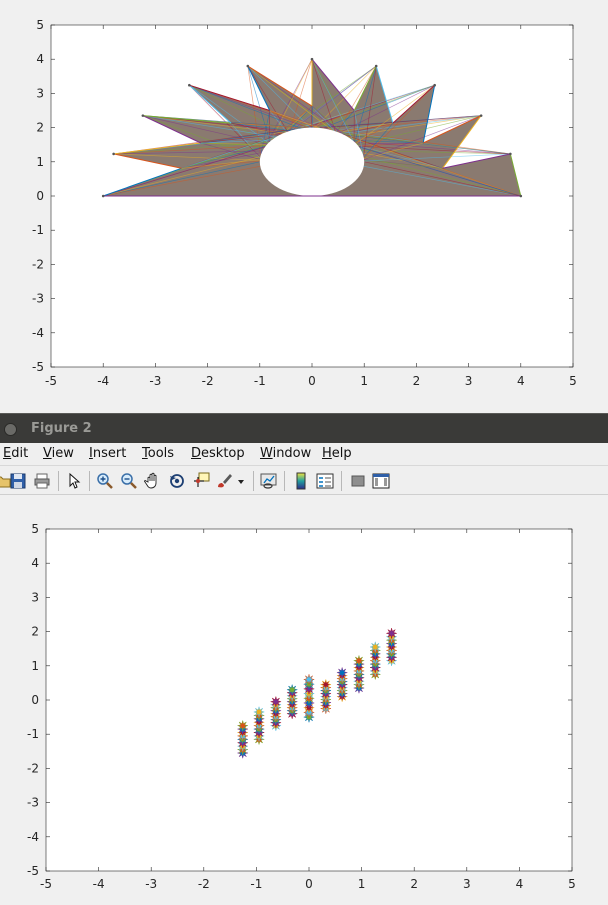 This screenshot has width=608, height=905. Describe the element at coordinates (286, 453) in the screenshot. I see `menu-window: Window` at that location.